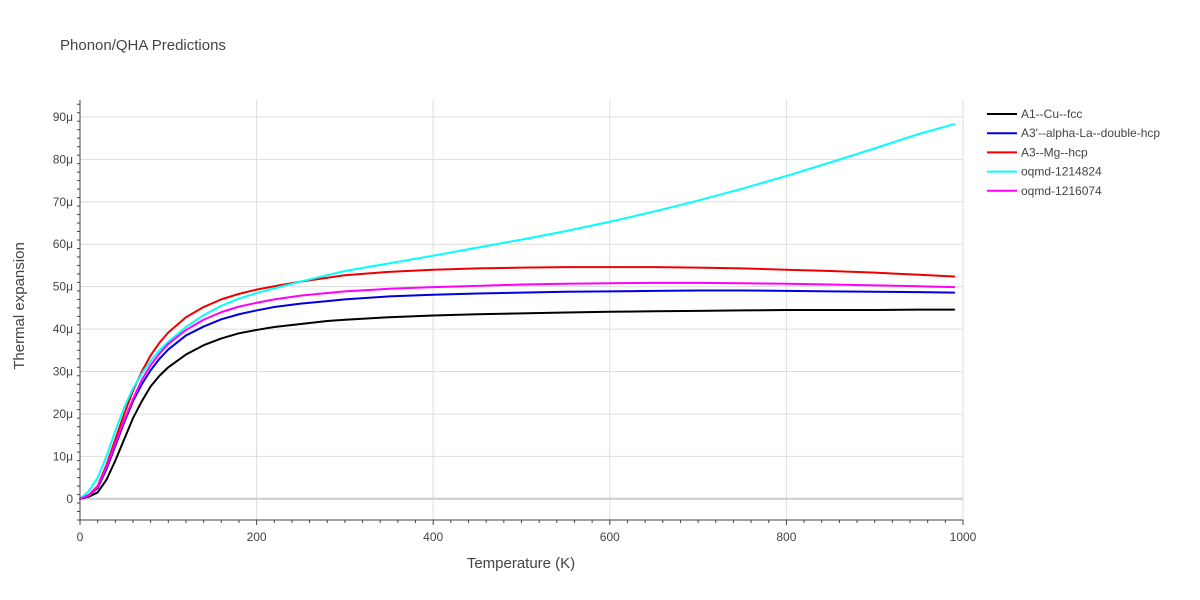 This screenshot has height=600, width=1200. Describe the element at coordinates (63, 456) in the screenshot. I see `y-tick-label: 10μ` at that location.